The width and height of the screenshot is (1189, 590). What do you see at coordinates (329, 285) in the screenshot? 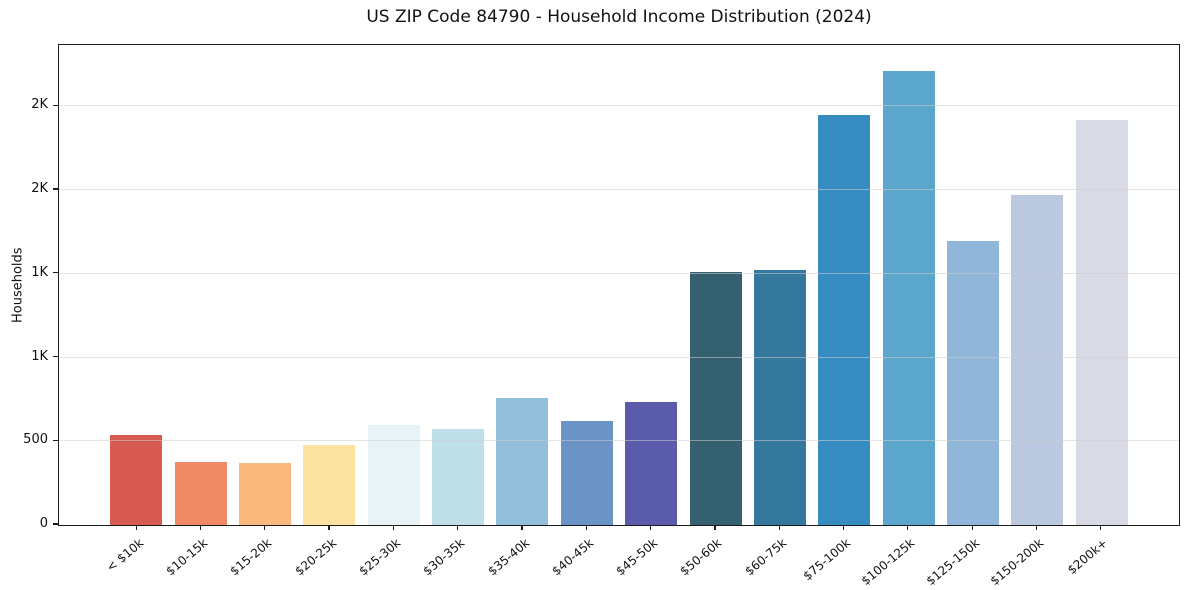
I see `bar-slot-20-25k` at bounding box center [329, 285].